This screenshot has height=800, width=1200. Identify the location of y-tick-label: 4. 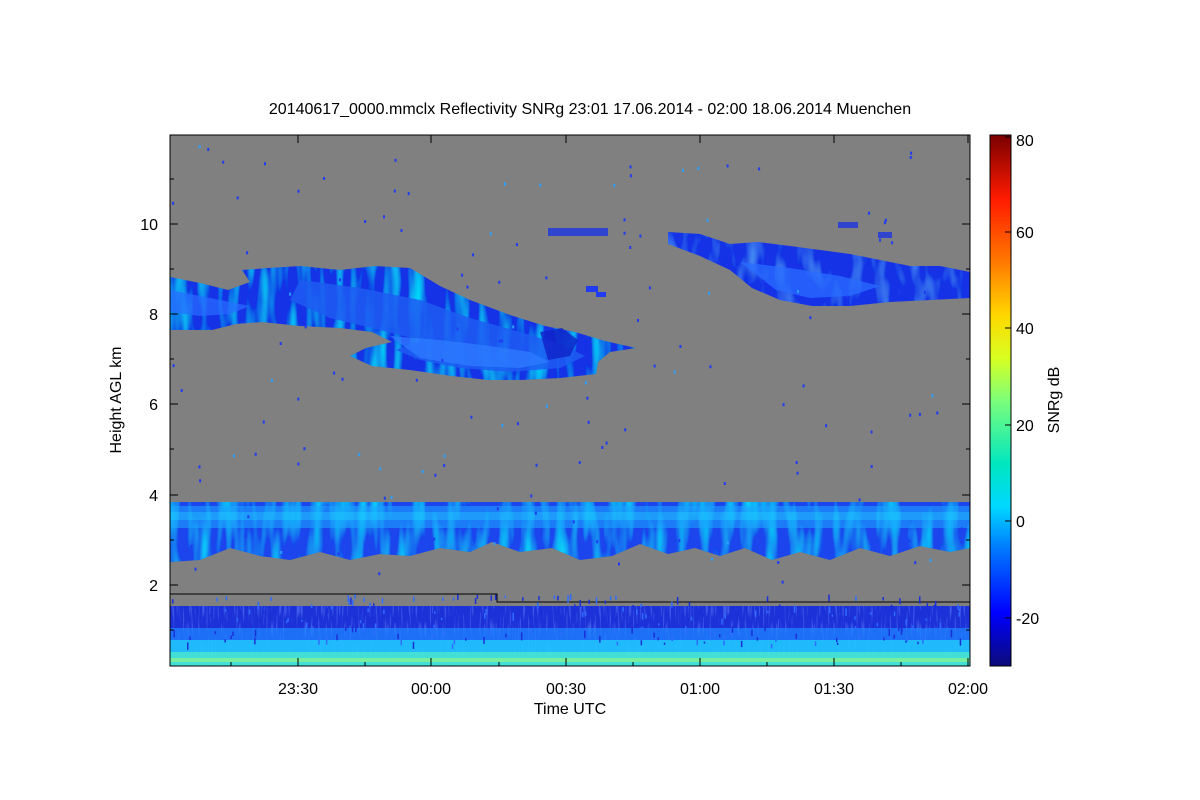
(153, 496).